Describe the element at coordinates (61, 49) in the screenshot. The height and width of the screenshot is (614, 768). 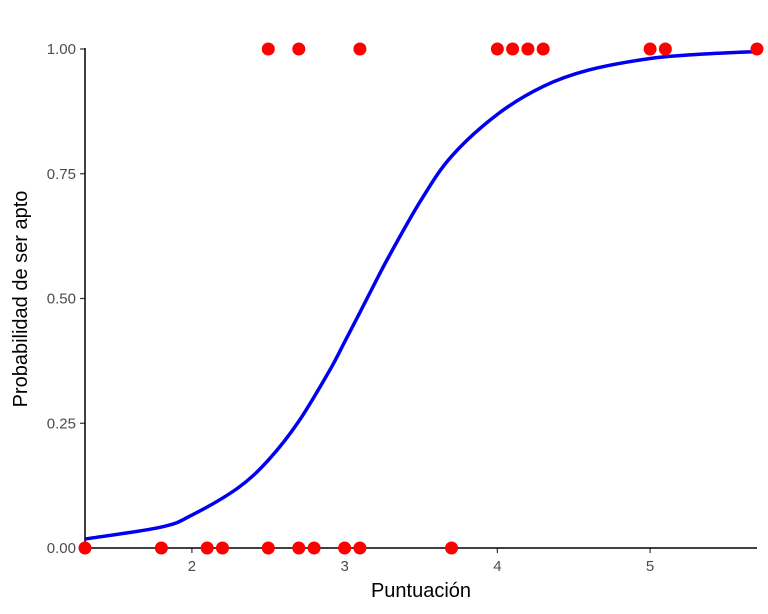
I see `y-tick-label: 1.00` at that location.